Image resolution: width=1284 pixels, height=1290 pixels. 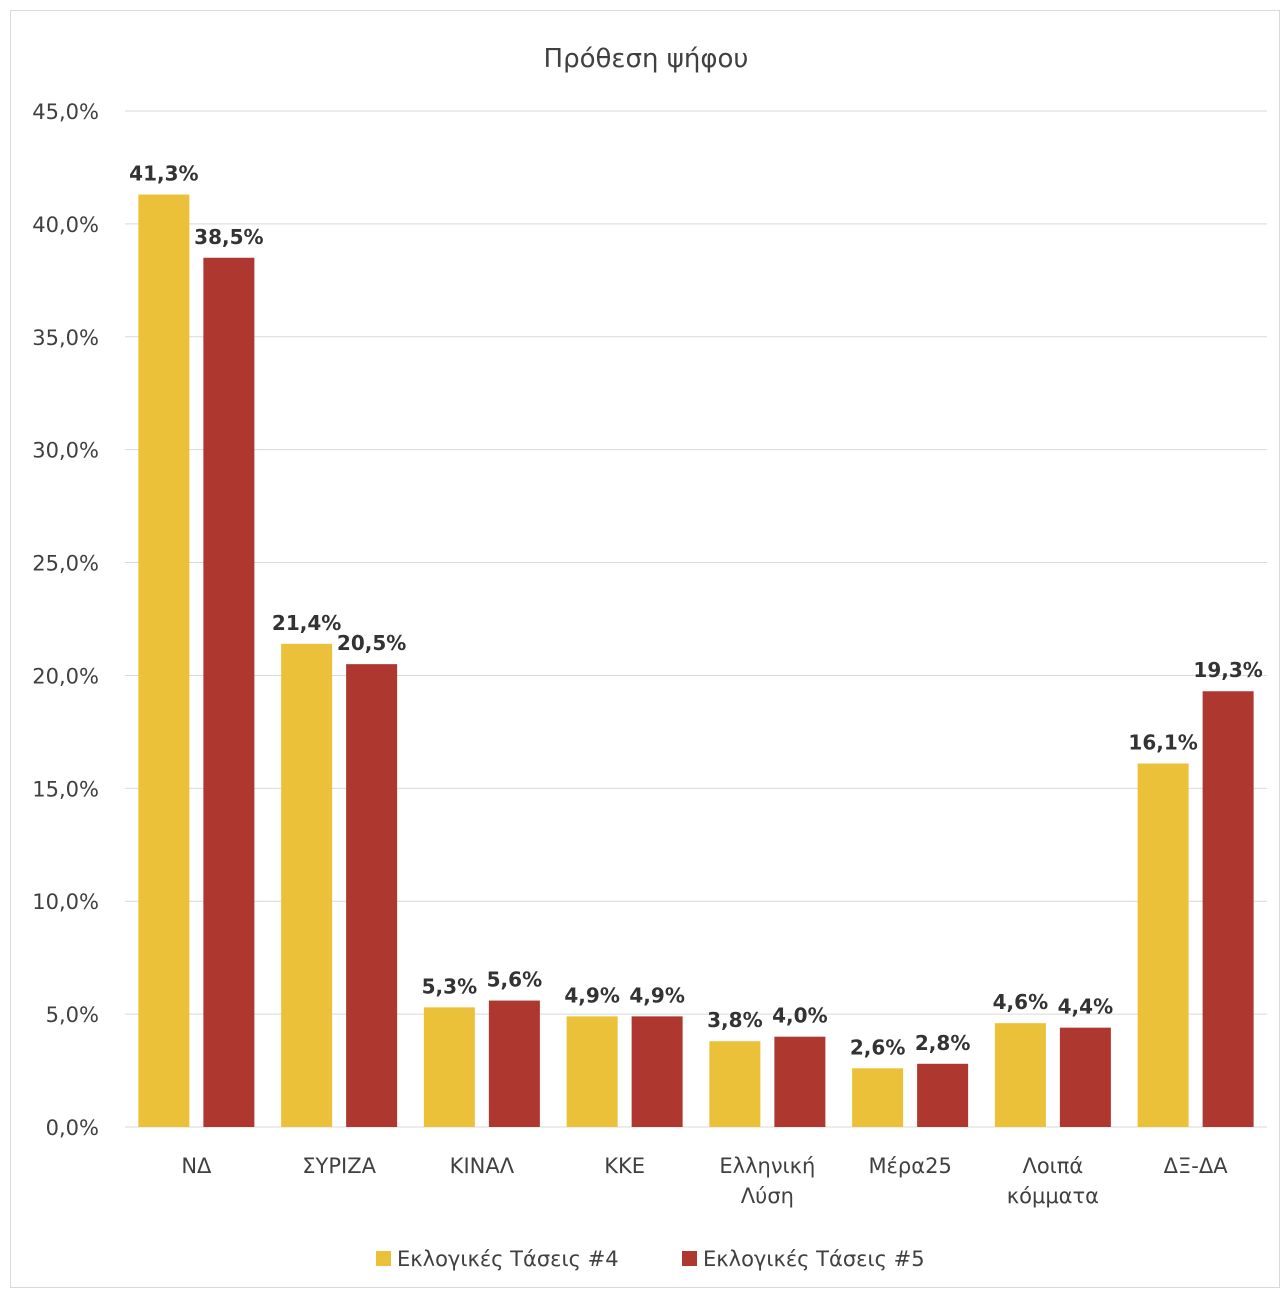 I want to click on data-label: 2,6%, so click(x=877, y=1047).